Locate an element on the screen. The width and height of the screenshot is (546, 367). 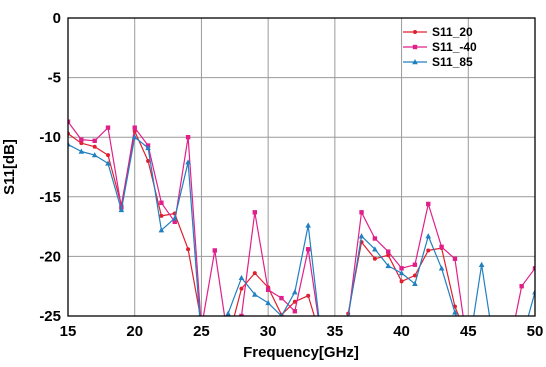
x-tick-label: 40 is located at coordinates (401, 331).